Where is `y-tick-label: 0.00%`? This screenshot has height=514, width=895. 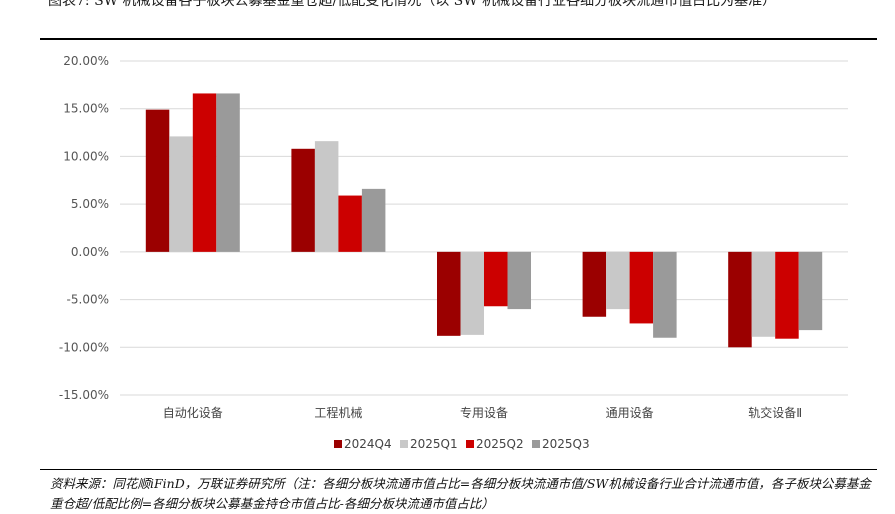
y-tick-label: 0.00% is located at coordinates (90, 252).